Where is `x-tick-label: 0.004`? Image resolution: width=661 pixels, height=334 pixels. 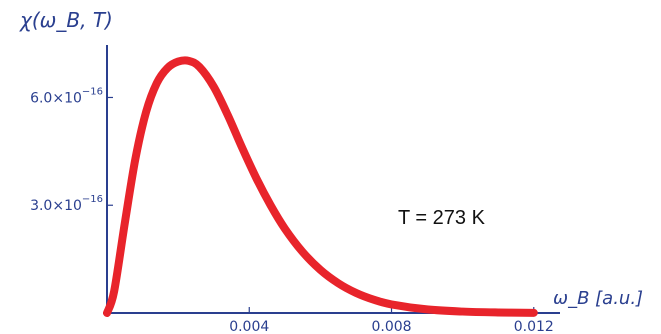
x-tick-label: 0.004 is located at coordinates (249, 326).